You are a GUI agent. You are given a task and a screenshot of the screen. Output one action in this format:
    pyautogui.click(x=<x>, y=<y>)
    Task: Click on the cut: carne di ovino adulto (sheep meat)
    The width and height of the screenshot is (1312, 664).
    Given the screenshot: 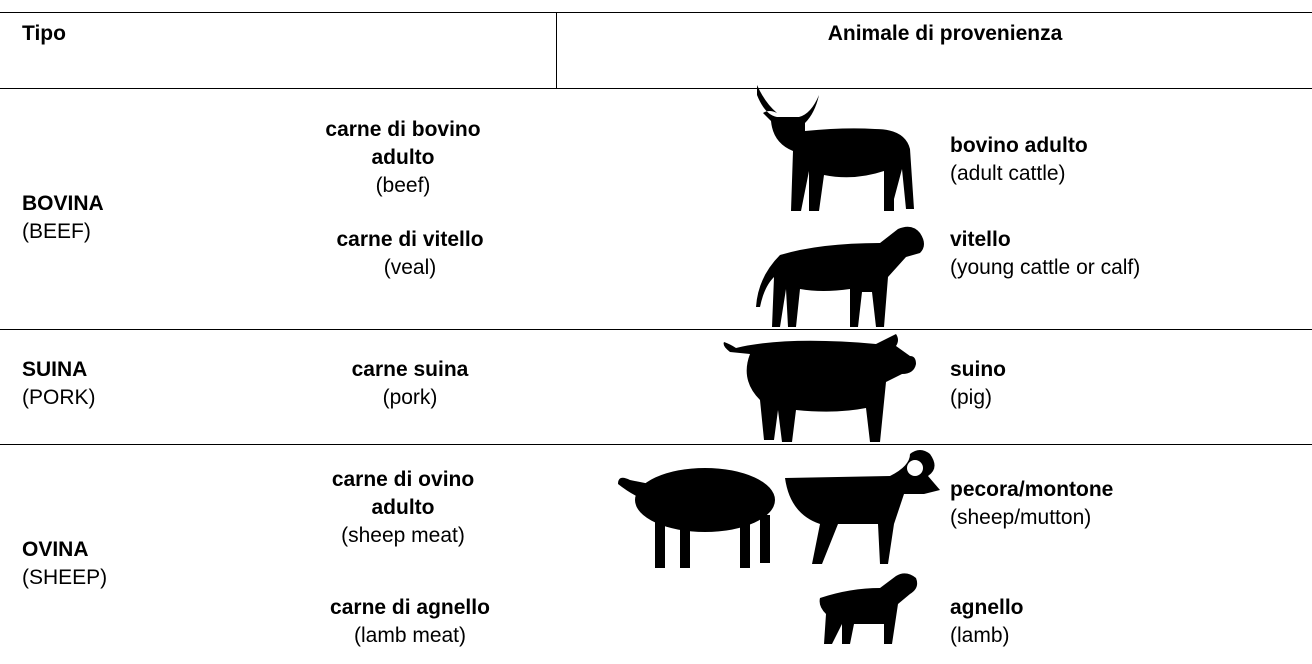 What is the action you would take?
    pyautogui.click(x=403, y=508)
    